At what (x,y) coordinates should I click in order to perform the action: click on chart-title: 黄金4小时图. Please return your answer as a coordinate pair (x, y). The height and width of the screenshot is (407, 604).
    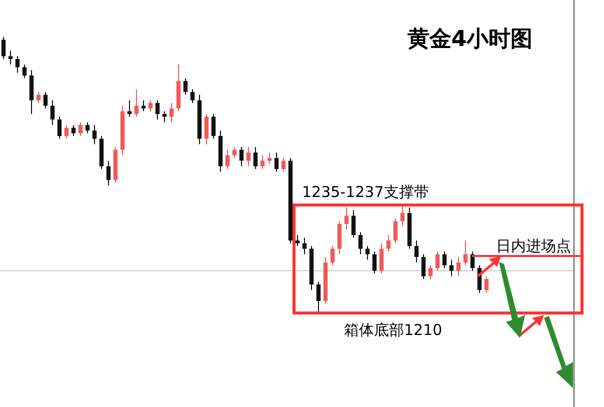
    Looking at the image, I should click on (469, 39).